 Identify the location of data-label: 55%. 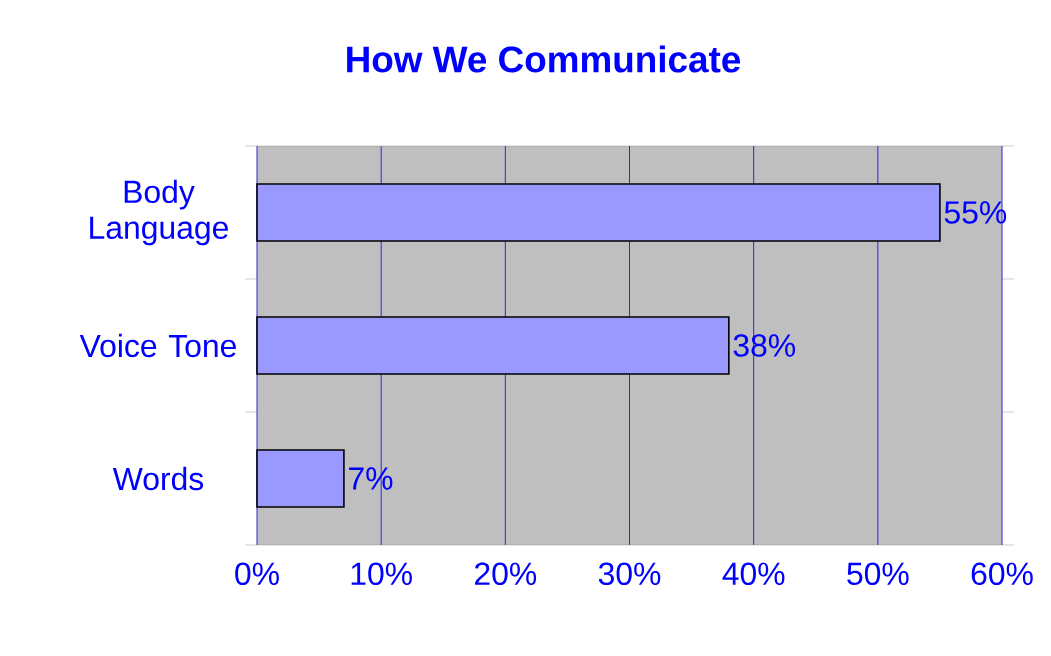
(975, 212).